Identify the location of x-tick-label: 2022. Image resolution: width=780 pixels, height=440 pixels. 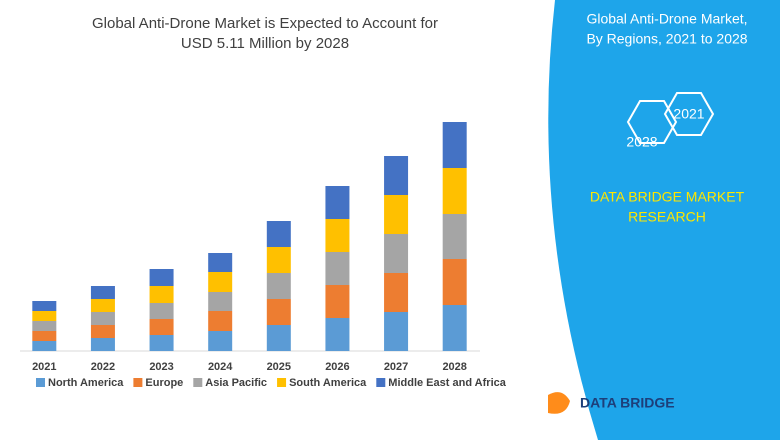
(103, 367).